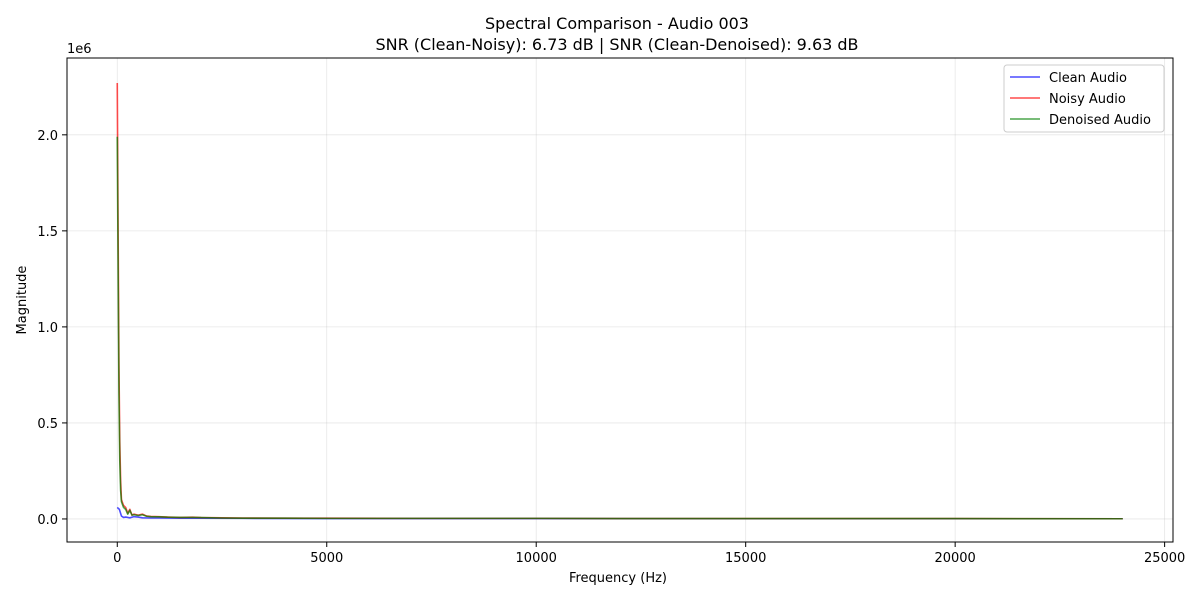  What do you see at coordinates (47, 136) in the screenshot?
I see `y-tick-label: 2.0` at bounding box center [47, 136].